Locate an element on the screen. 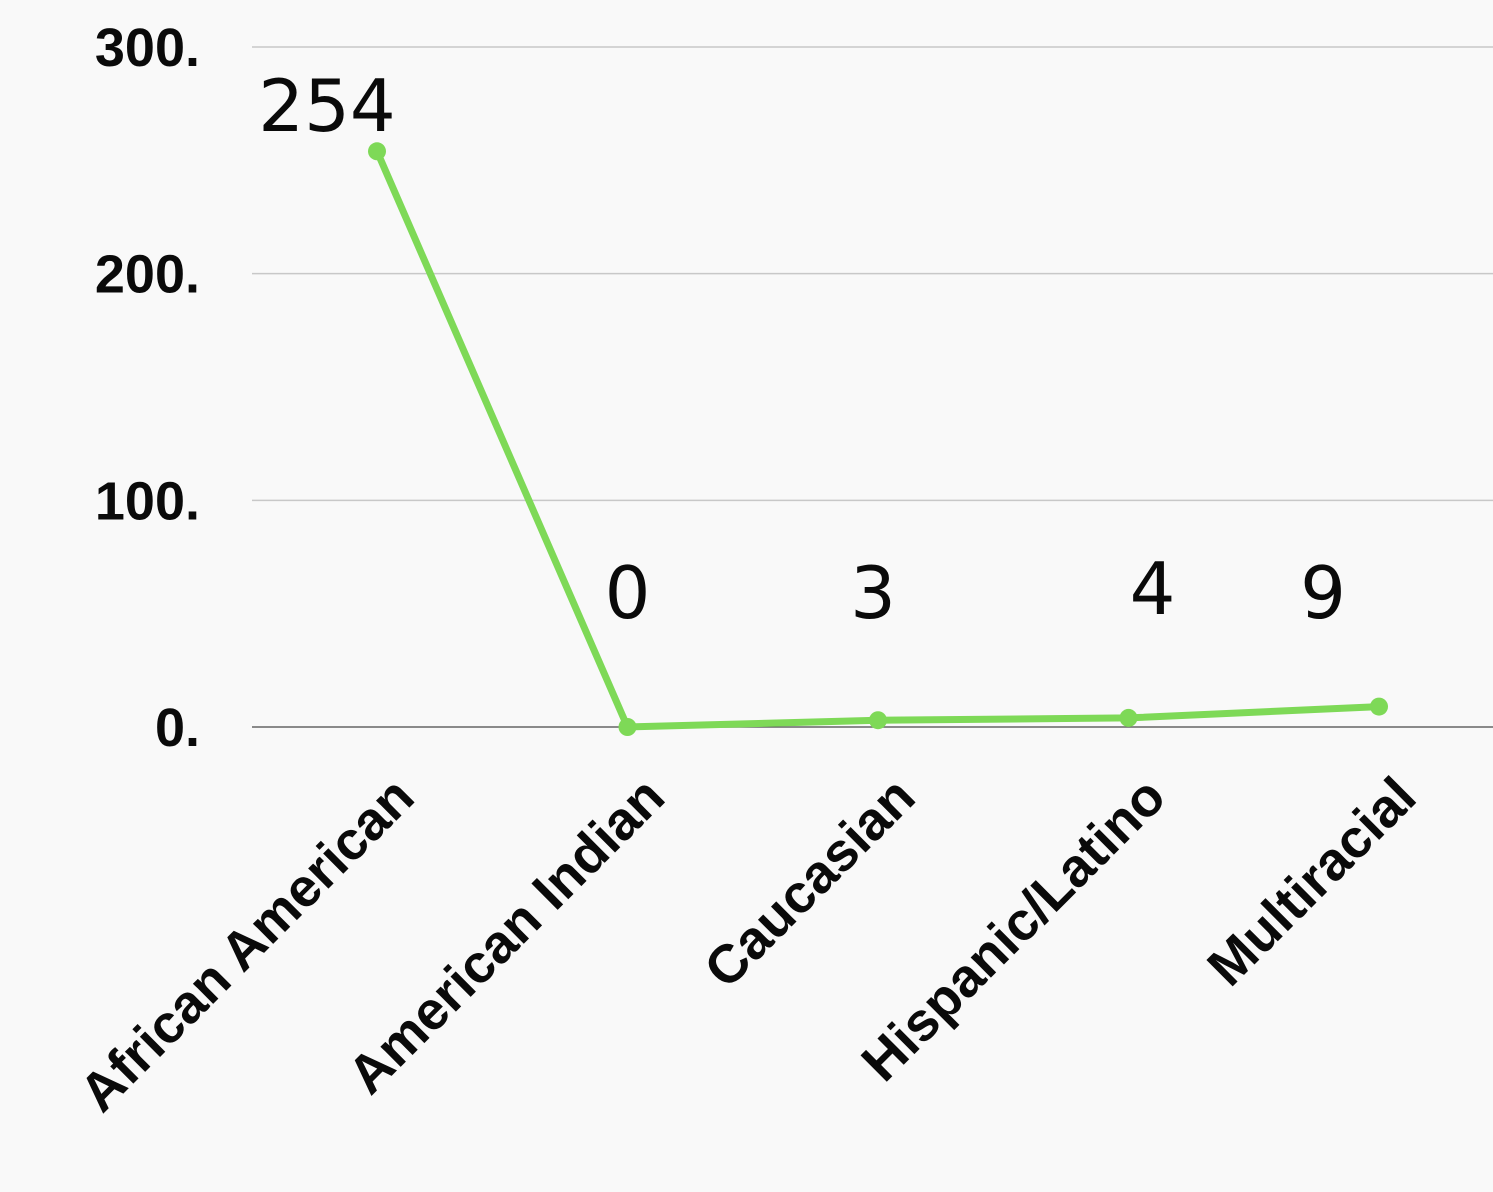  data-label: 0 is located at coordinates (628, 593).